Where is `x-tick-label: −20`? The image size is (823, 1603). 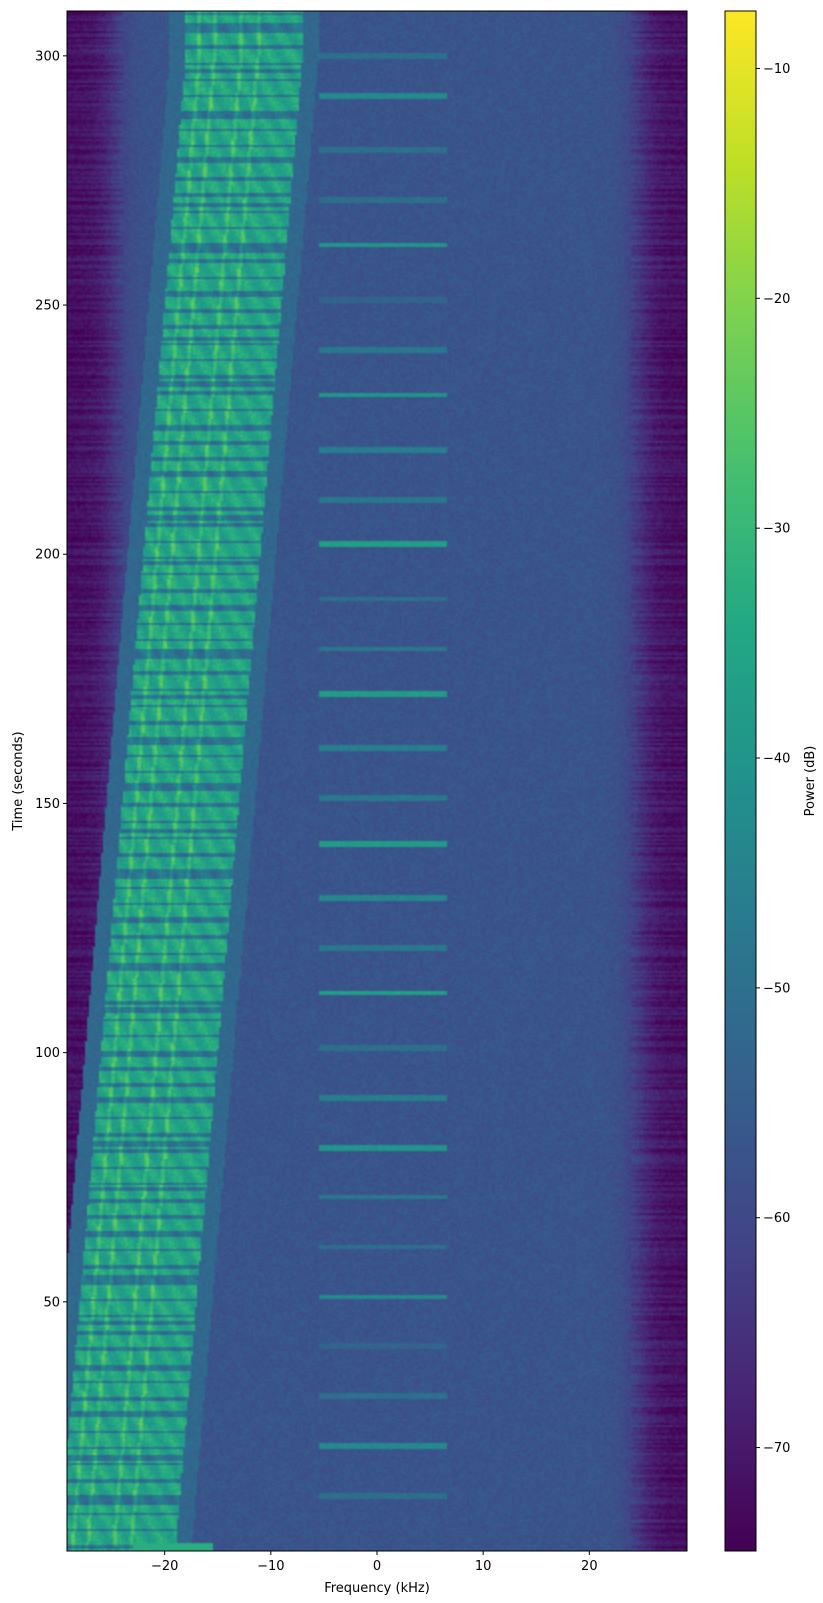 x-tick-label: −20 is located at coordinates (164, 1566).